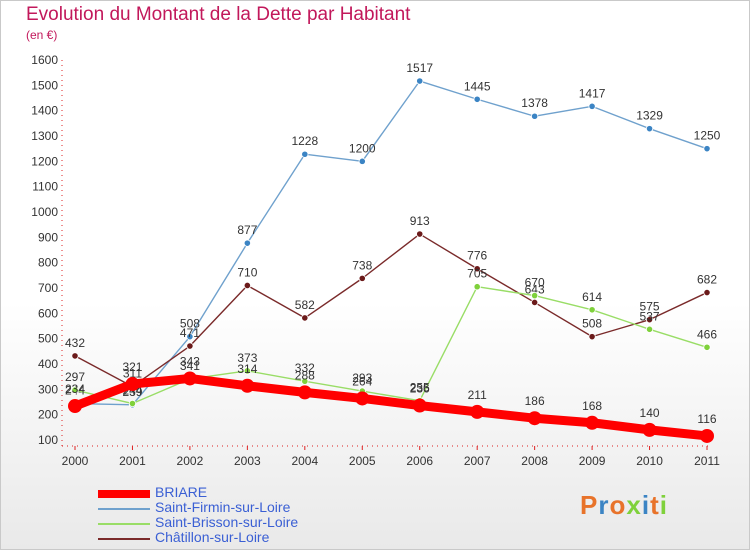 The image size is (750, 550). What do you see at coordinates (706, 419) in the screenshot?
I see `data-label: 116` at bounding box center [706, 419].